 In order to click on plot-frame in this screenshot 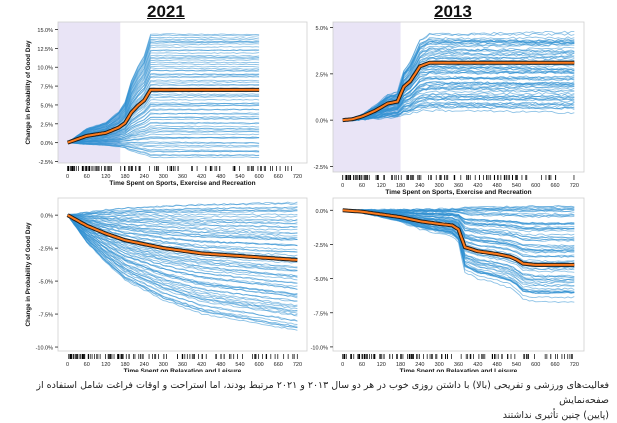, I will do `click(182, 92)`.